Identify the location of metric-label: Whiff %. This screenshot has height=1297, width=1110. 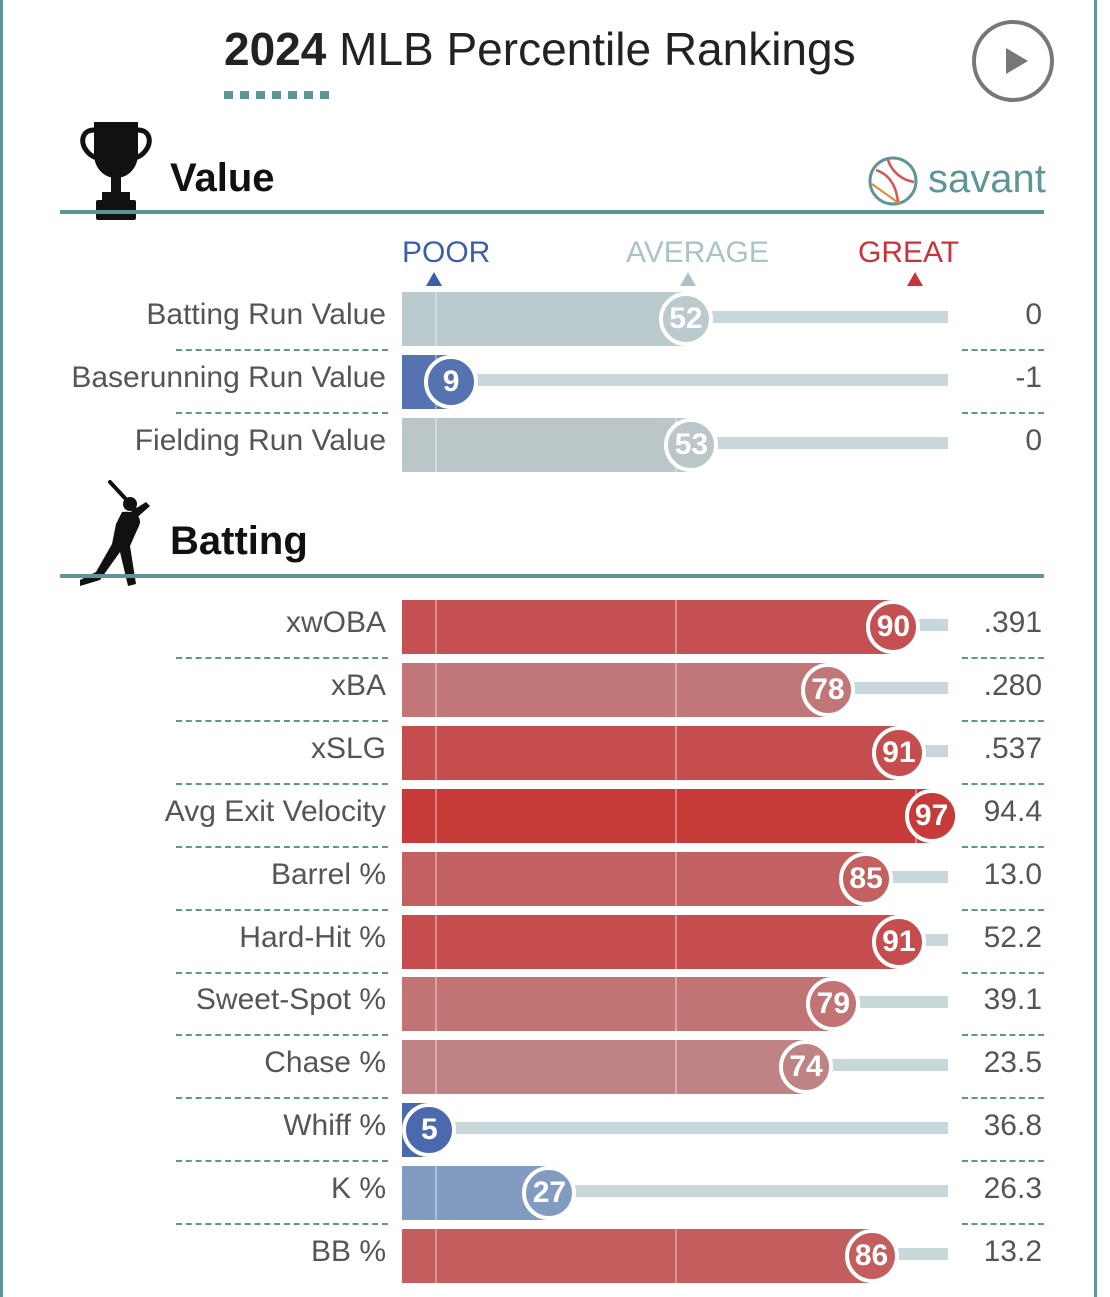
(334, 1126).